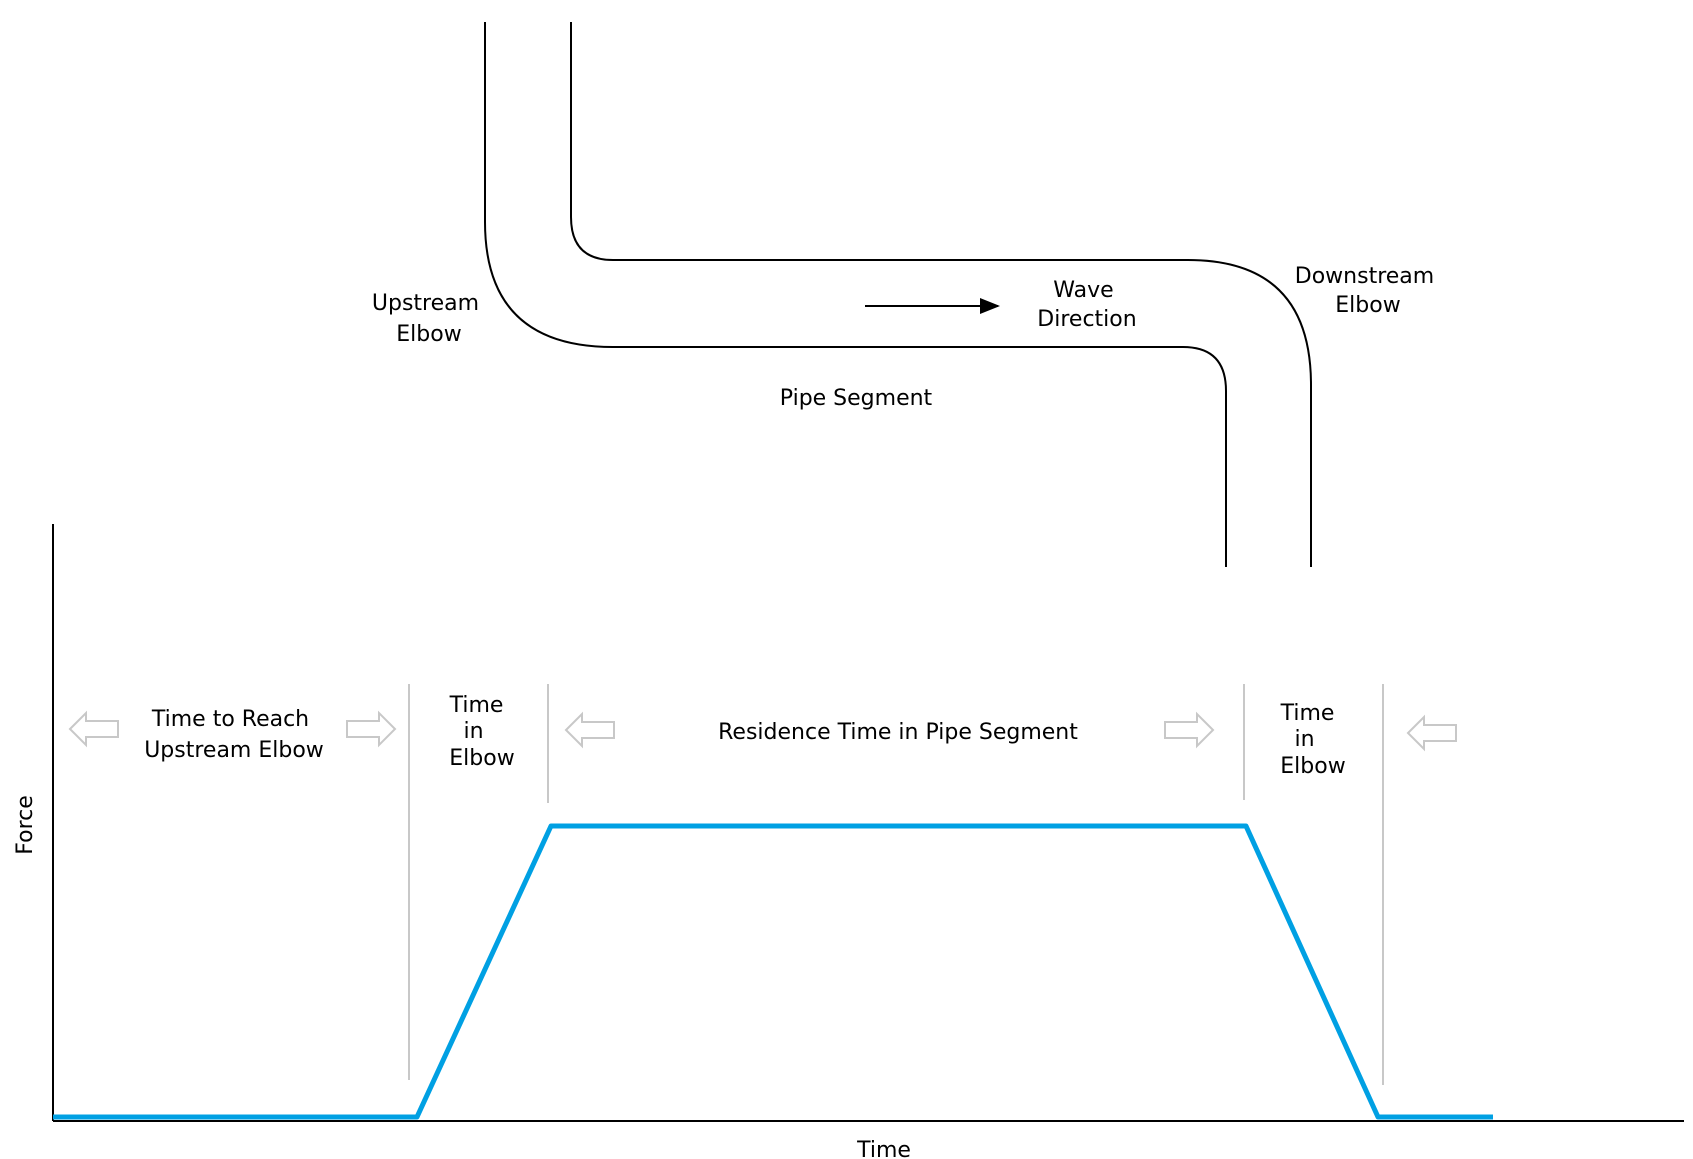 The width and height of the screenshot is (1693, 1159). I want to click on upstream-elbow-label: Upstream Elbow, so click(429, 319).